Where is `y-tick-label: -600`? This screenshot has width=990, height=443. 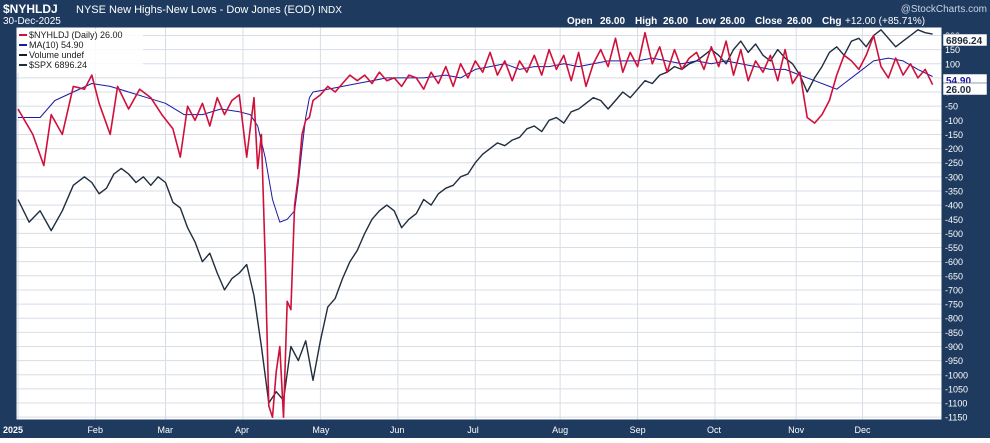
y-tick-label: -600 is located at coordinates (954, 262).